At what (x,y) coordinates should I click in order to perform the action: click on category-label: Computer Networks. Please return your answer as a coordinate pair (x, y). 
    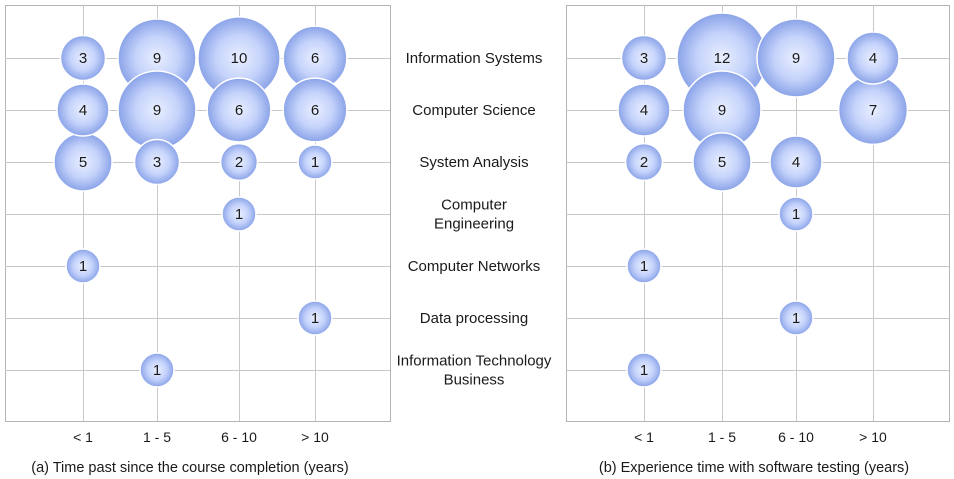
    Looking at the image, I should click on (474, 266).